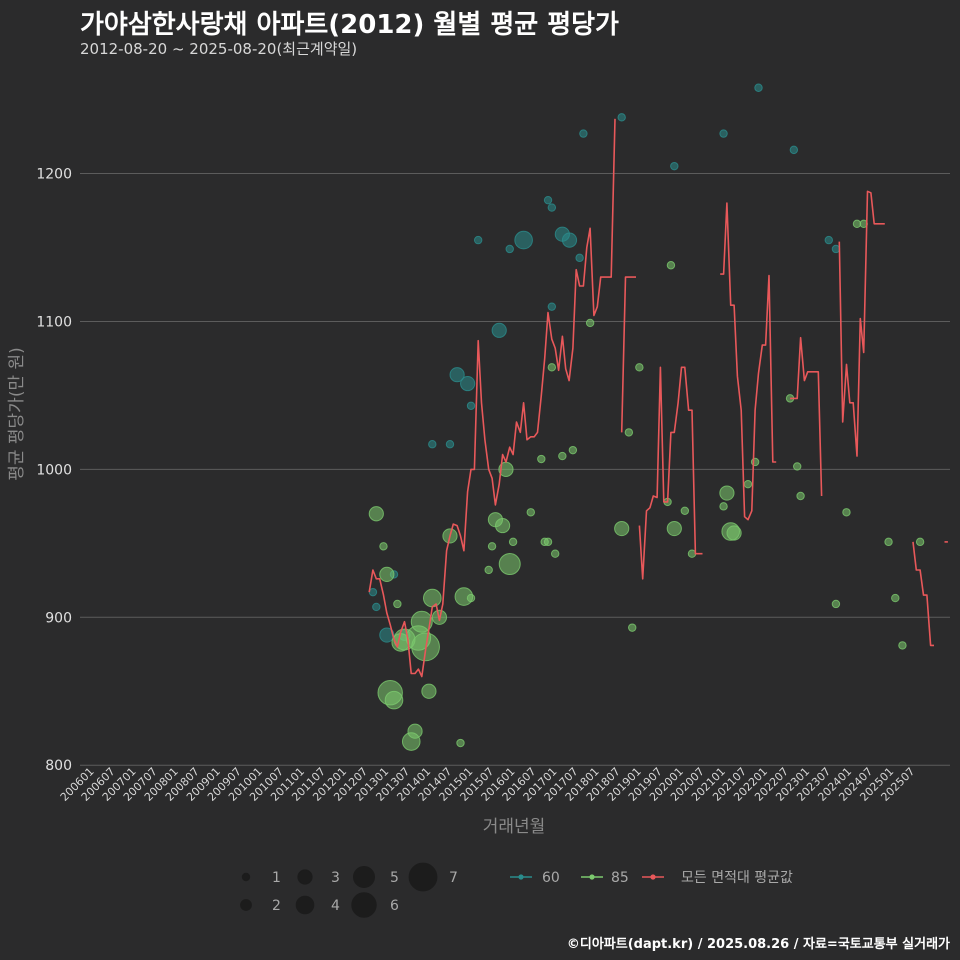 The width and height of the screenshot is (960, 960). I want to click on legend: 1 2 3 4 5 6 7 60 85 모든 면적대 평균값, so click(516, 890).